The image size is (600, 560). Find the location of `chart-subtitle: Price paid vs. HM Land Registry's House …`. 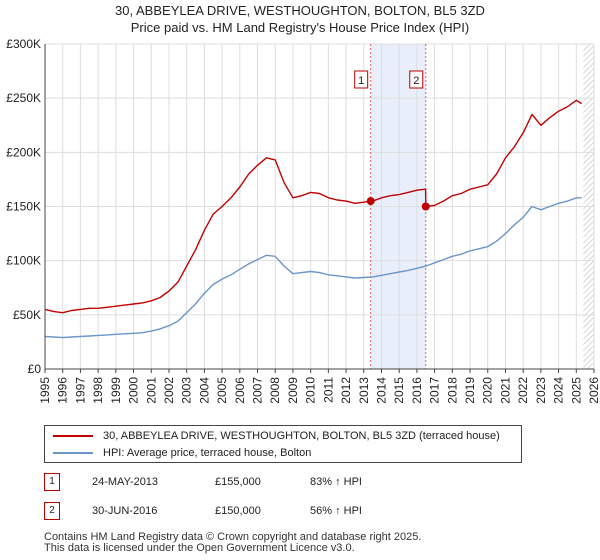

chart-subtitle: Price paid vs. HM Land Registry's House … is located at coordinates (300, 27).